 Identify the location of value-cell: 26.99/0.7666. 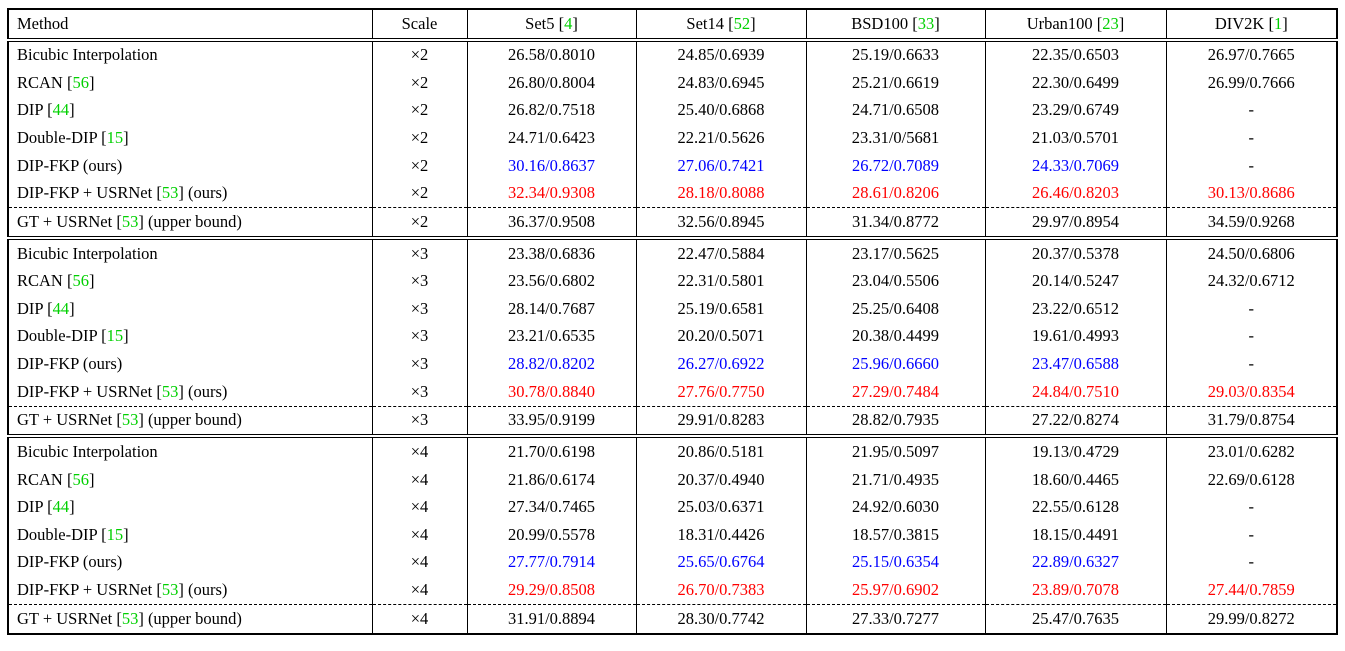
(1251, 83).